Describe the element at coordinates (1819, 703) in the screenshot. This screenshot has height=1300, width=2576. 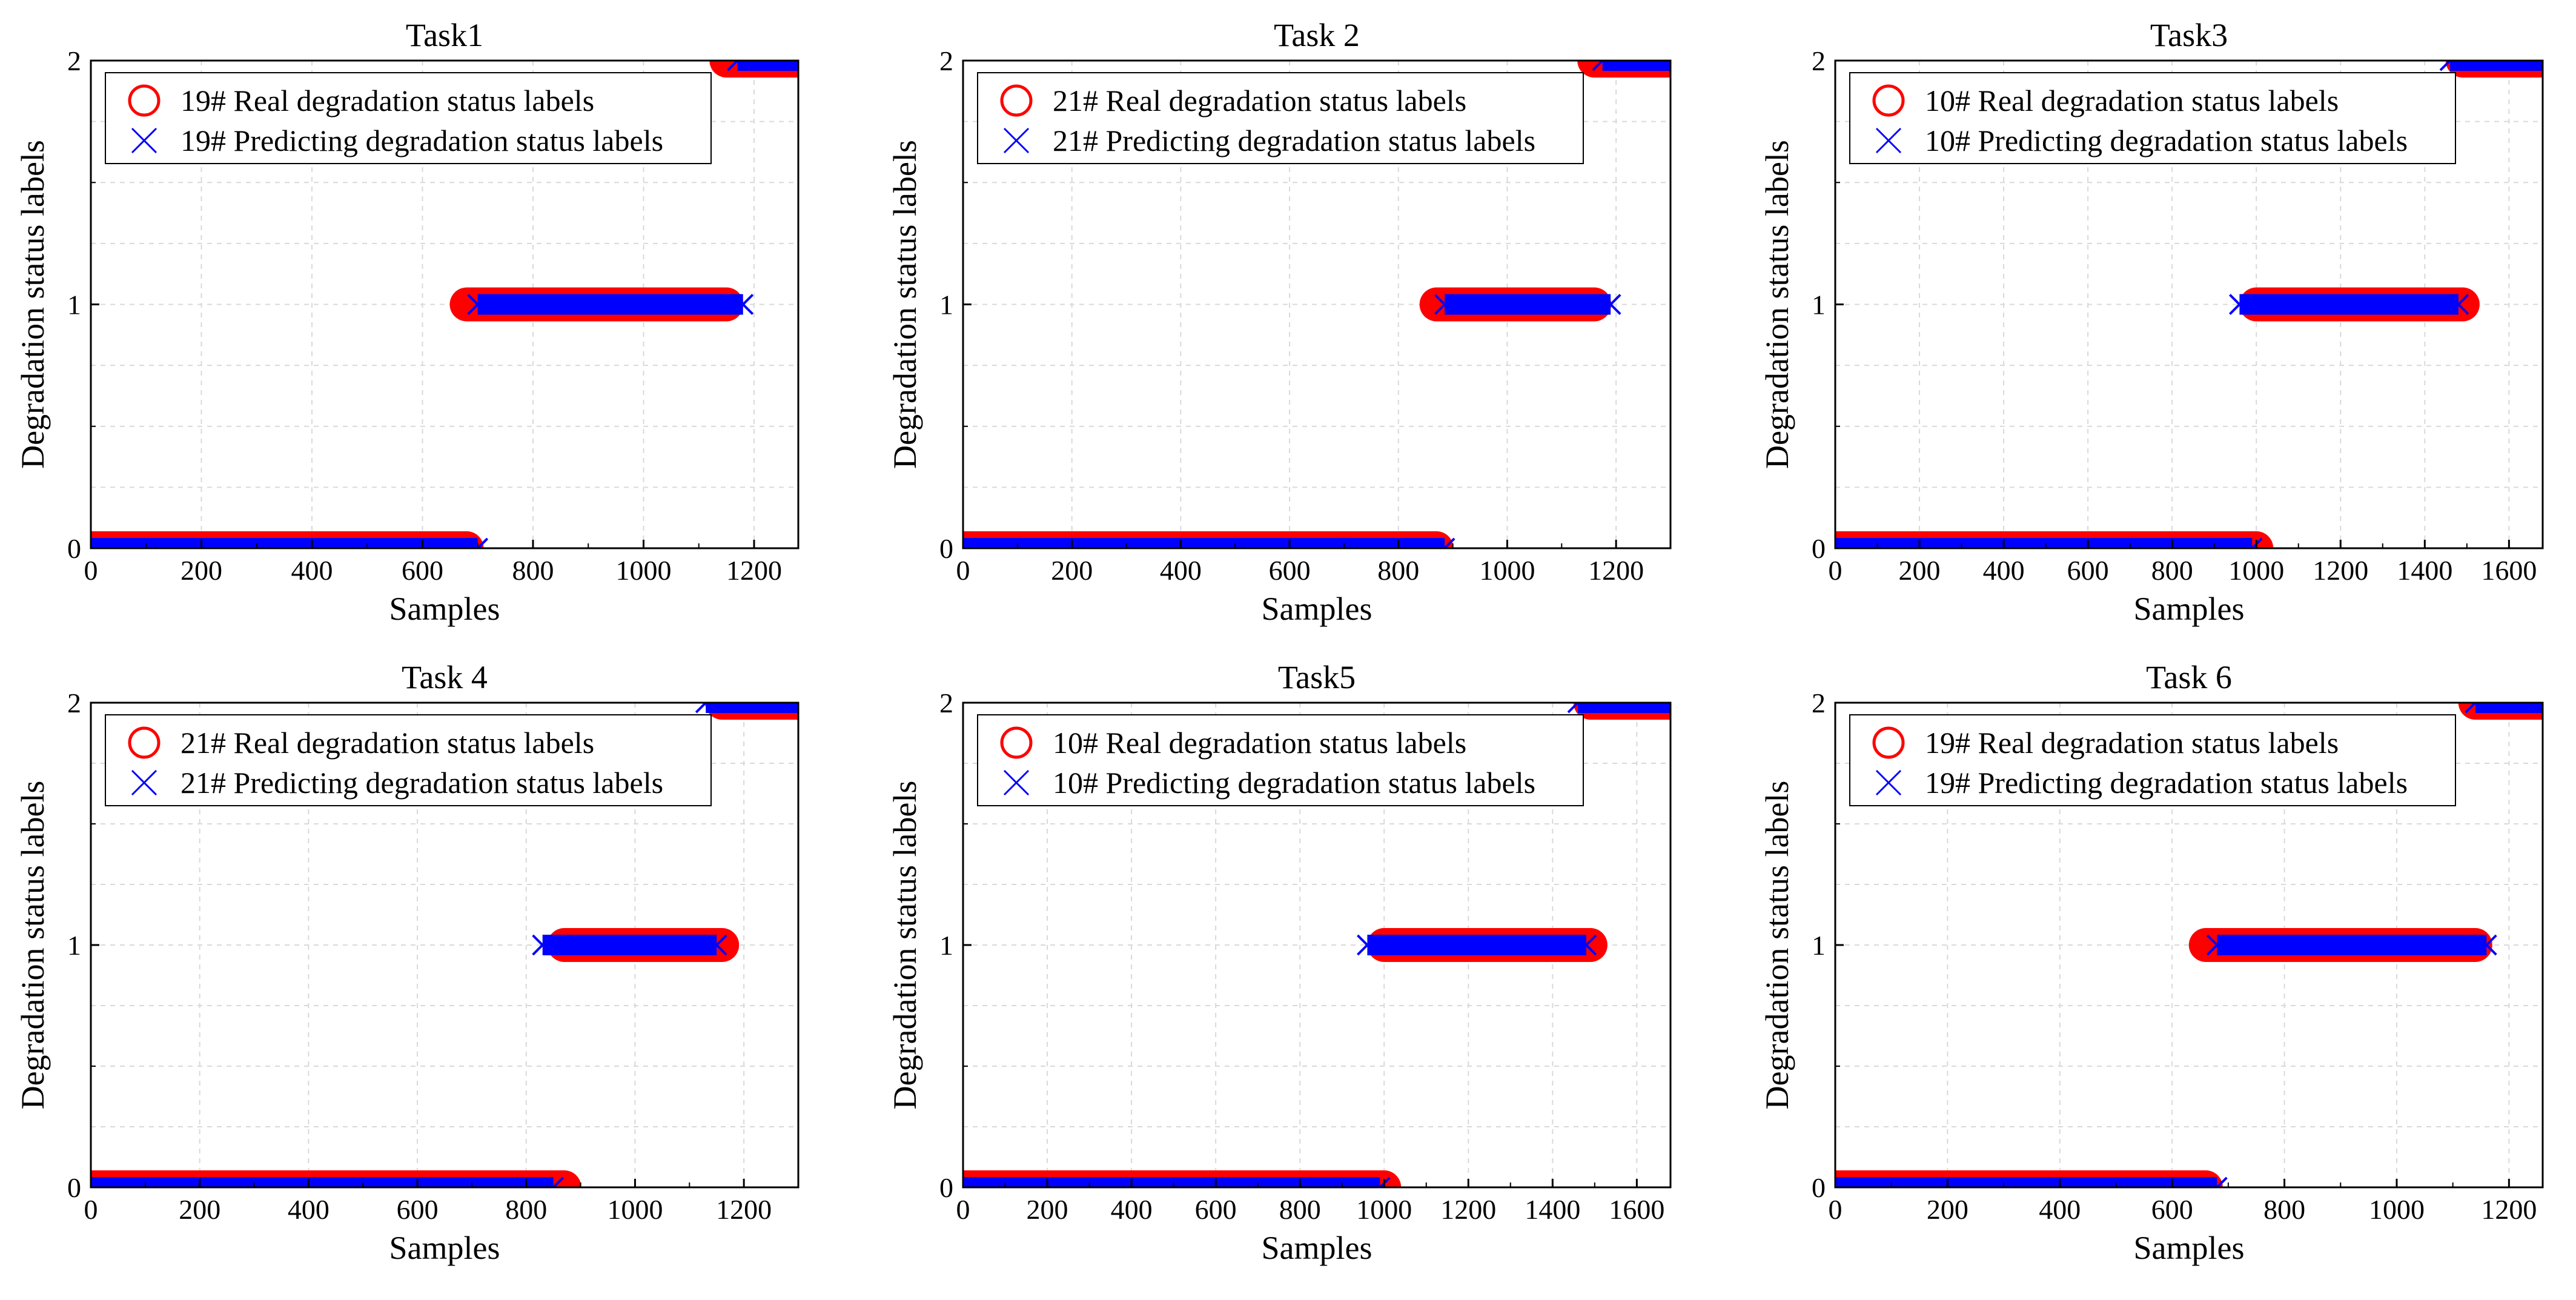
I see `y-tick-label: 2` at that location.